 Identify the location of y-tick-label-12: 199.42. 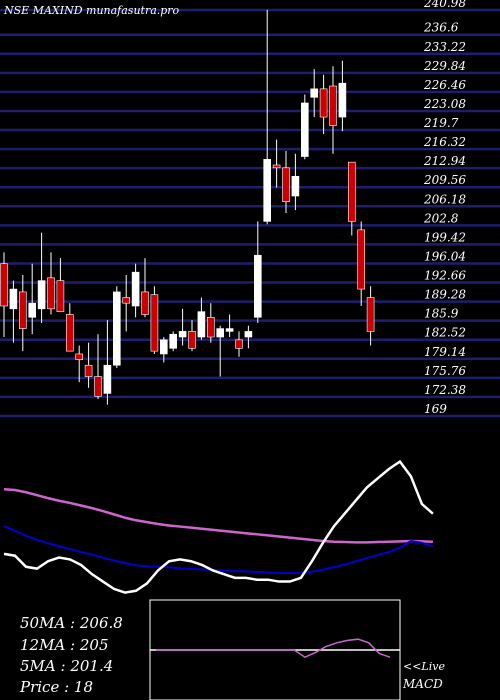
(445, 237).